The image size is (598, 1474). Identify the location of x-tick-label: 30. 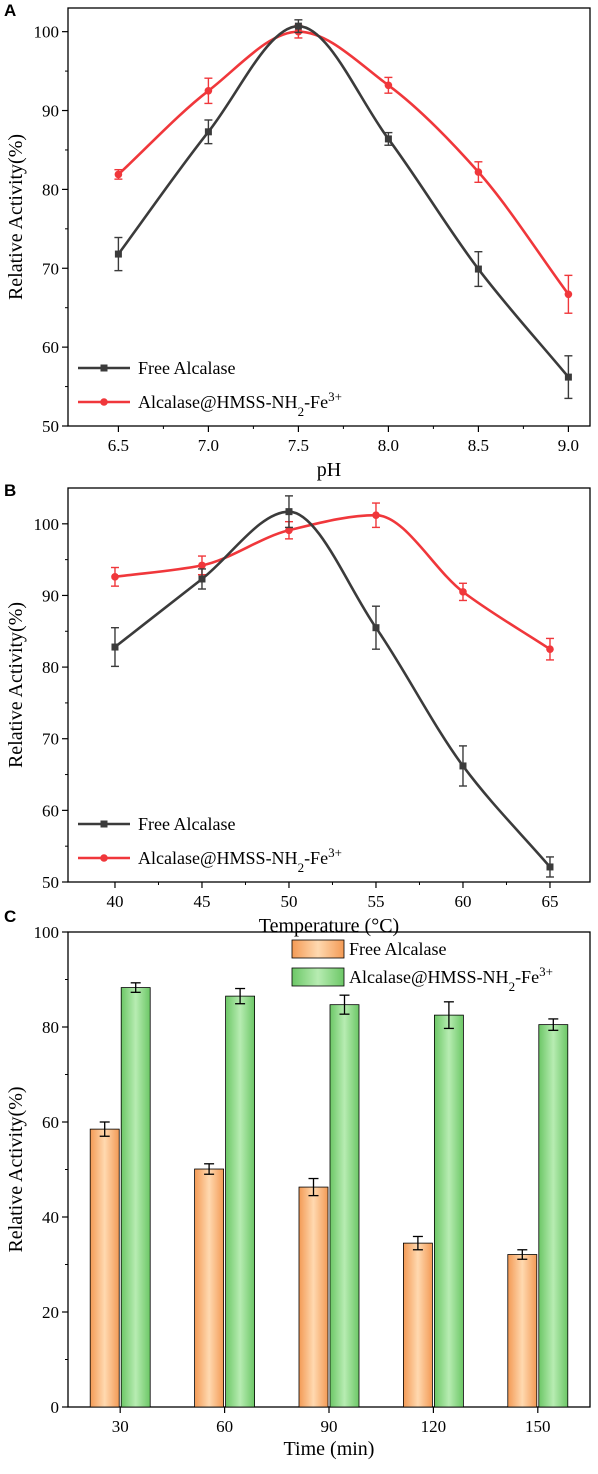
(120, 1426).